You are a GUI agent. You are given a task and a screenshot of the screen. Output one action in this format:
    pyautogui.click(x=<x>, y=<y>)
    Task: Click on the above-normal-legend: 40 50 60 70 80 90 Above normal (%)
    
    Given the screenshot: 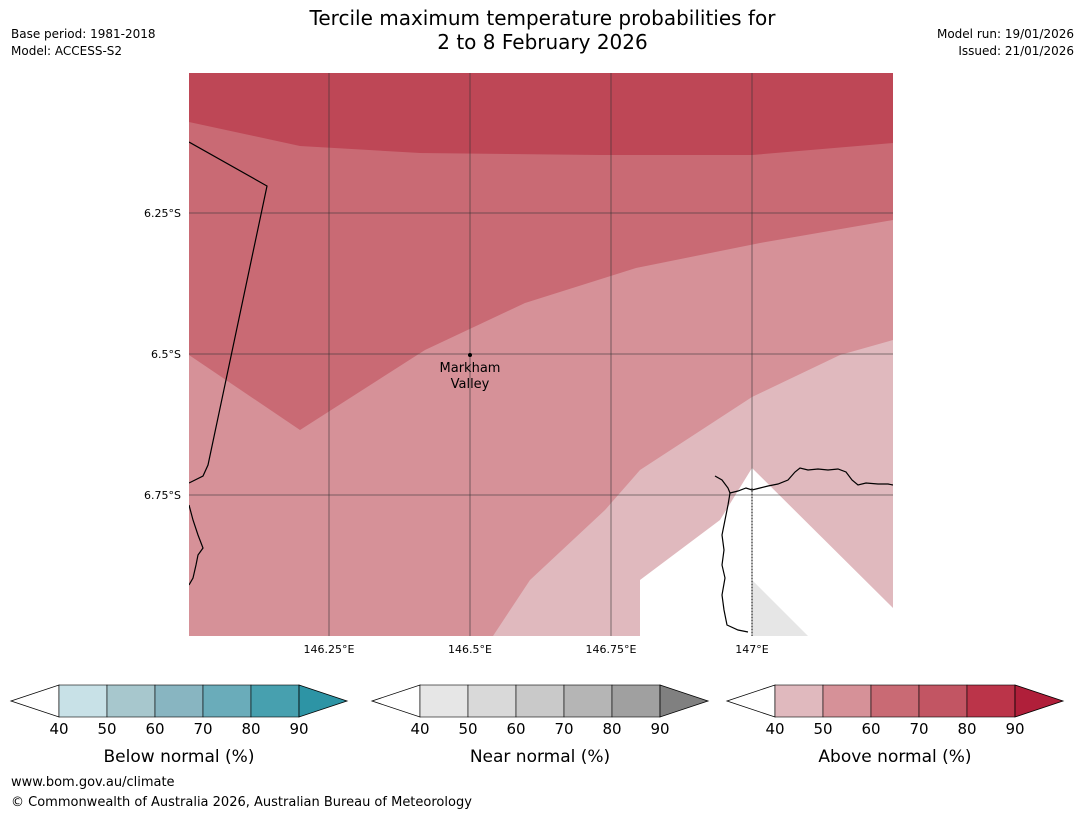 What is the action you would take?
    pyautogui.click(x=895, y=725)
    